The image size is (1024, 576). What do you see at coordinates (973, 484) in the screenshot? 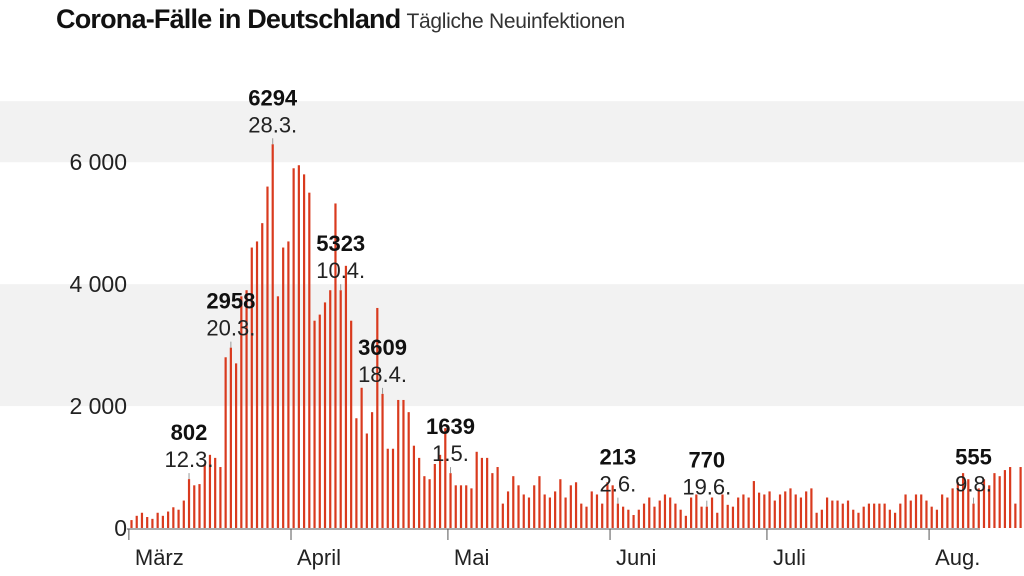
I see `annotation-date: 9.8.` at bounding box center [973, 484].